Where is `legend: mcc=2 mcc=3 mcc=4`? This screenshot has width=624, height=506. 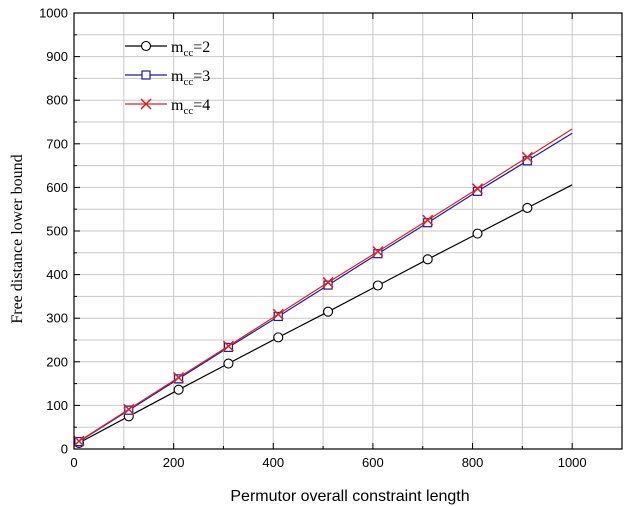 legend: mcc=2 mcc=3 mcc=4 is located at coordinates (167, 78).